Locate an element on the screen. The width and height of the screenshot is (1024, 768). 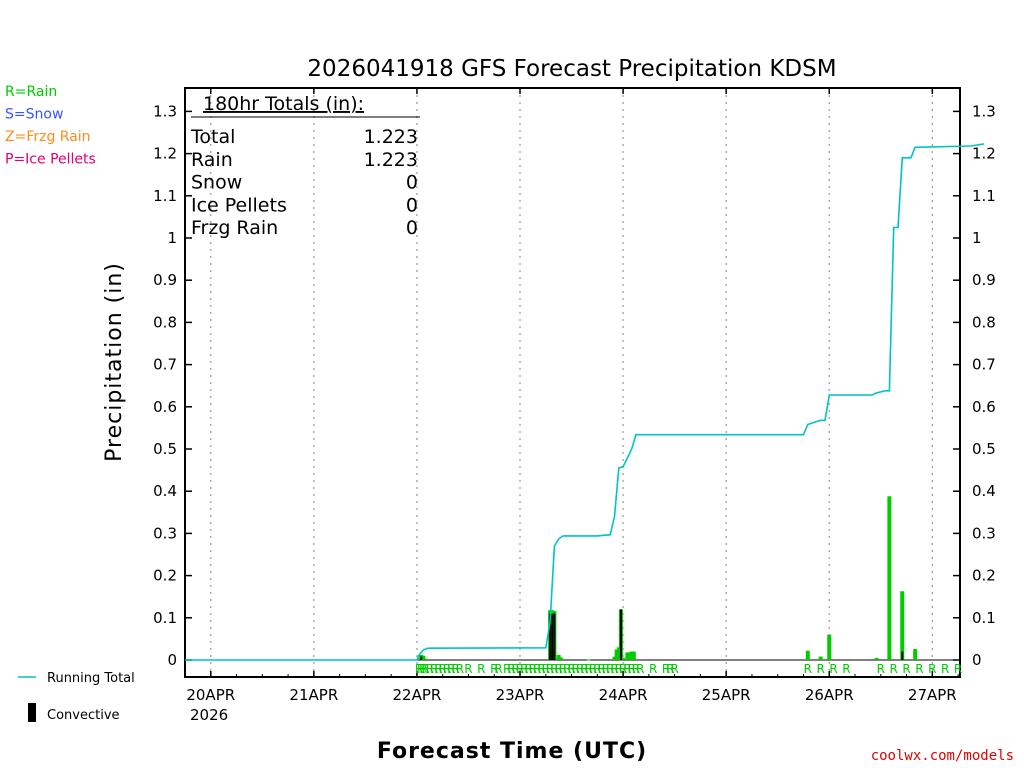
y-tick-label-right: 1 is located at coordinates (977, 238).